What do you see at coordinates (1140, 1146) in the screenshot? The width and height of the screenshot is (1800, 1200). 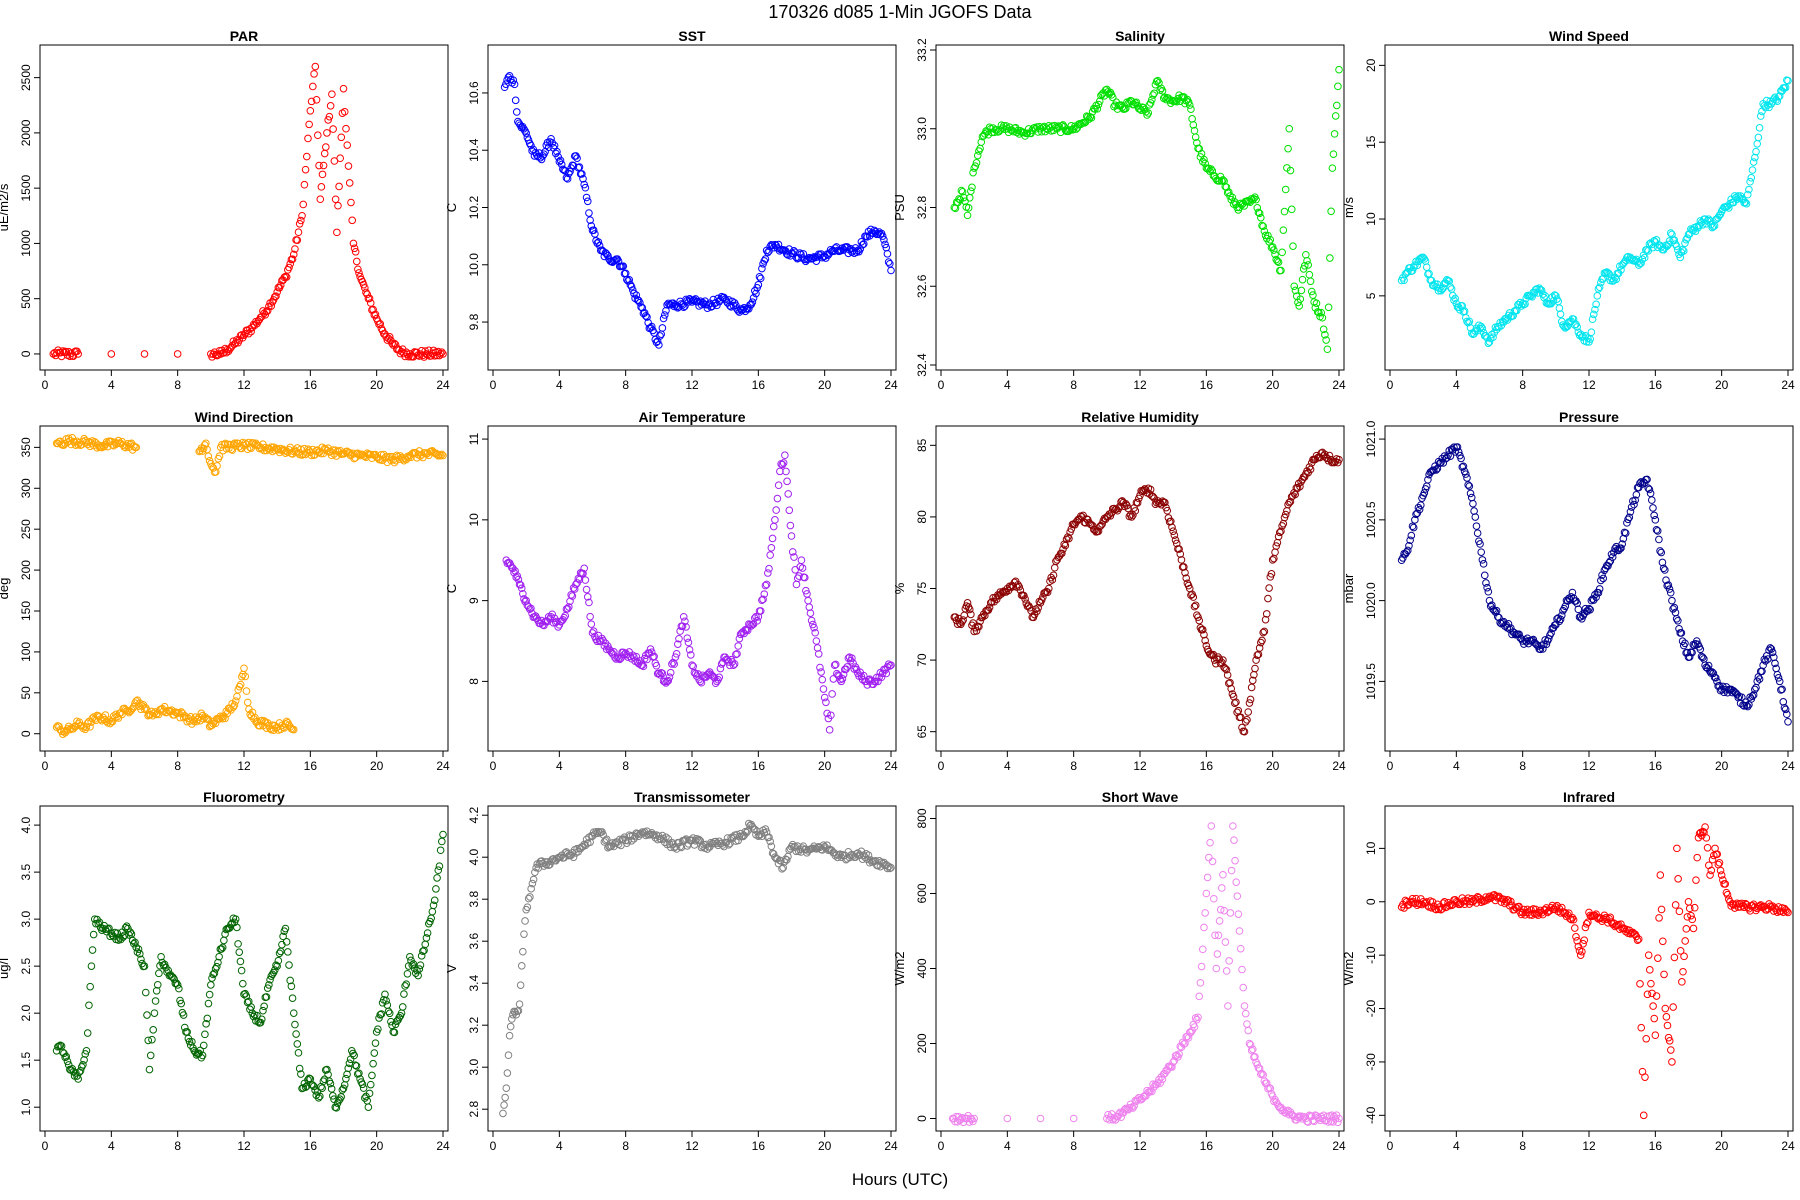 I see `x-tick-label-short-wave: 12` at bounding box center [1140, 1146].